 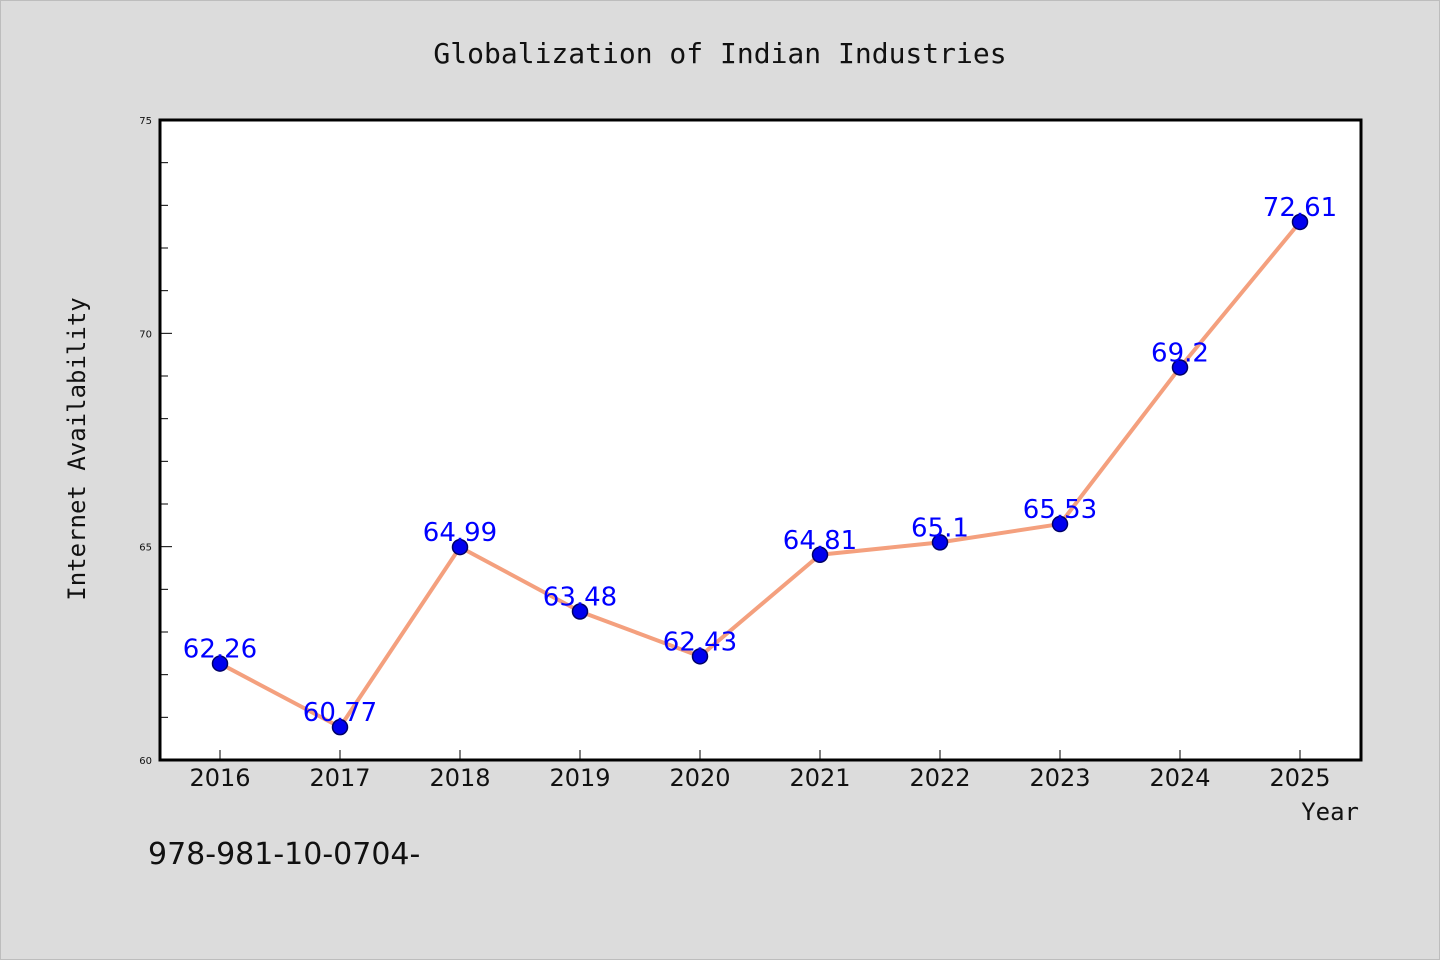 What do you see at coordinates (284, 854) in the screenshot?
I see `footer-text: 978-981-10-0704-` at bounding box center [284, 854].